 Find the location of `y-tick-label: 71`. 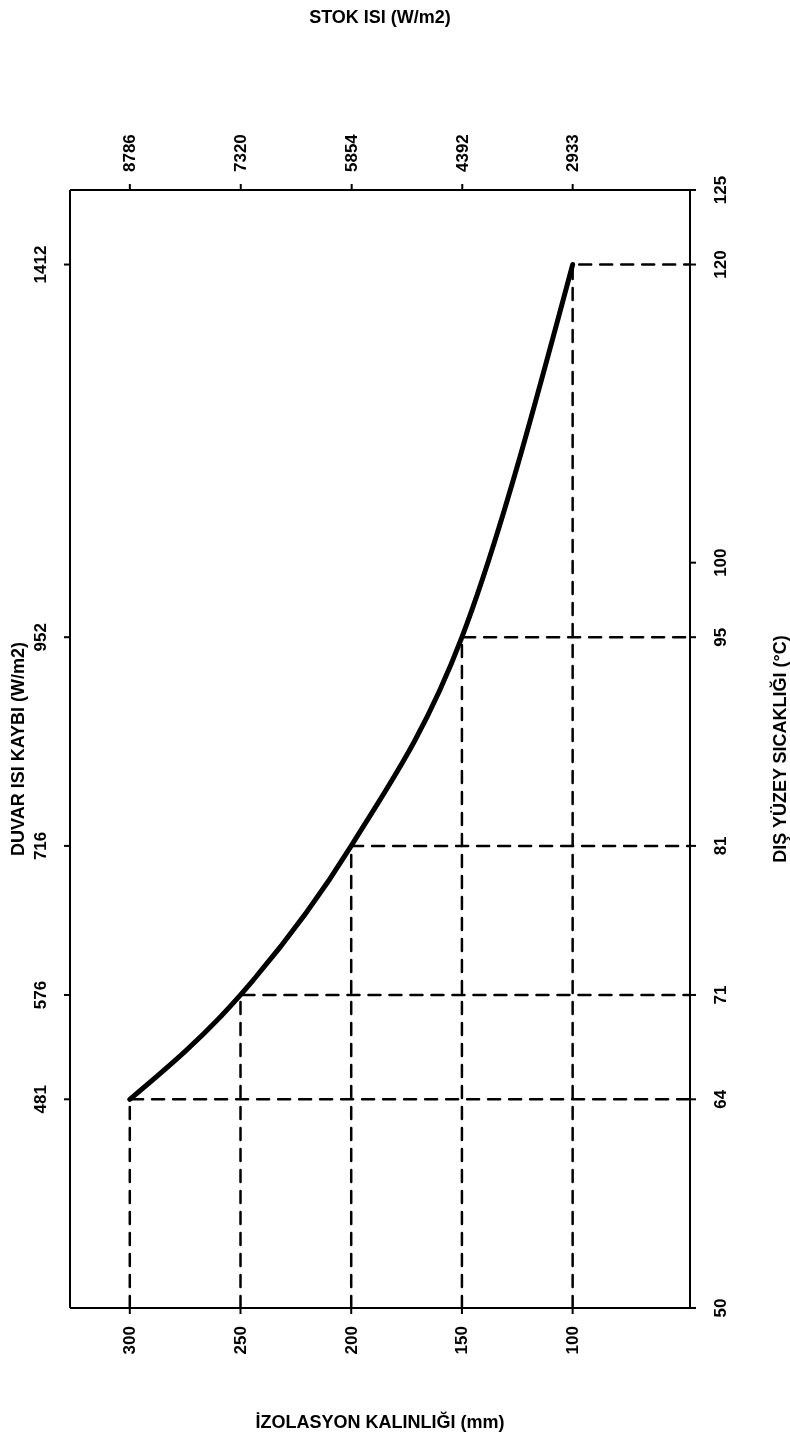

y-tick-label: 71 is located at coordinates (720, 995).